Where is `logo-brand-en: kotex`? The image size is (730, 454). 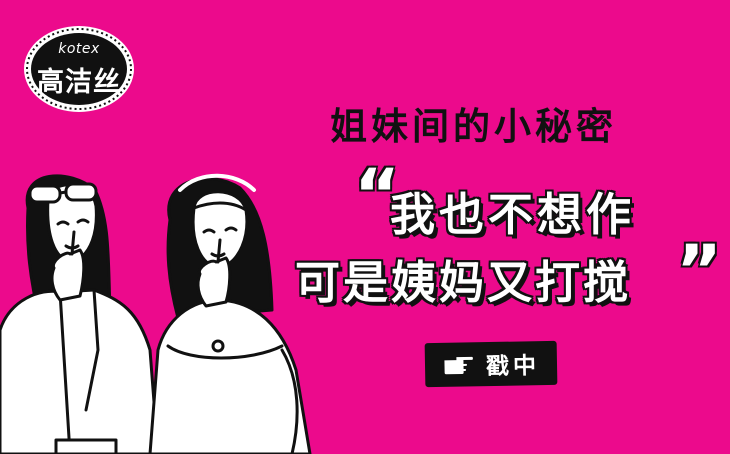 logo-brand-en: kotex is located at coordinates (79, 49).